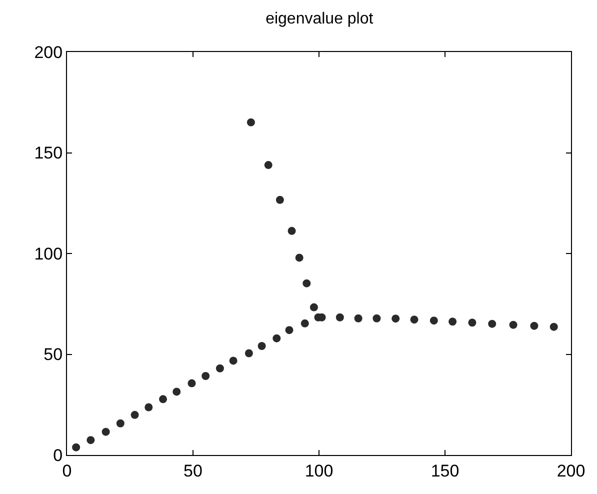 The width and height of the screenshot is (597, 494). What do you see at coordinates (48, 52) in the screenshot?
I see `y-tick-label: 200` at bounding box center [48, 52].